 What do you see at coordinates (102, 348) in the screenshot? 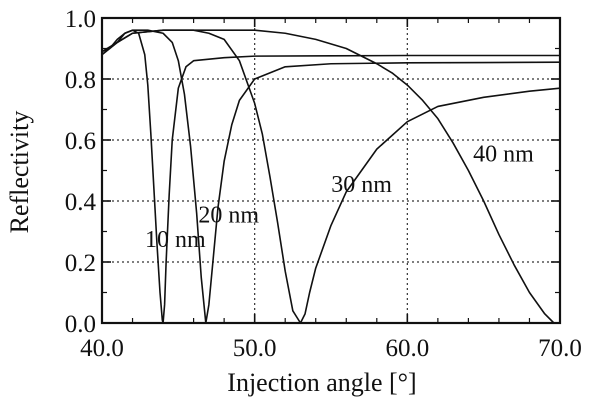
I see `x-tick-label-40-0: 40.0` at bounding box center [102, 348].